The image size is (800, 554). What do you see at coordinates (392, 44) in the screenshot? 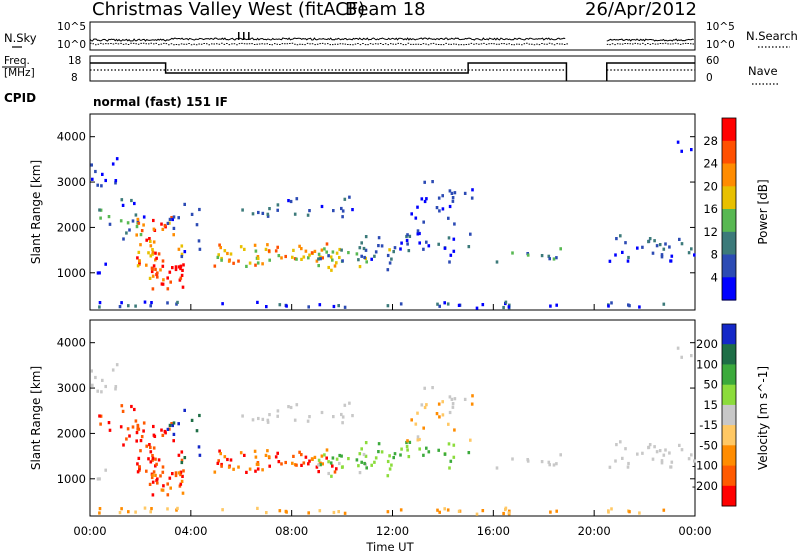
I see `noise-search-line` at bounding box center [392, 44].